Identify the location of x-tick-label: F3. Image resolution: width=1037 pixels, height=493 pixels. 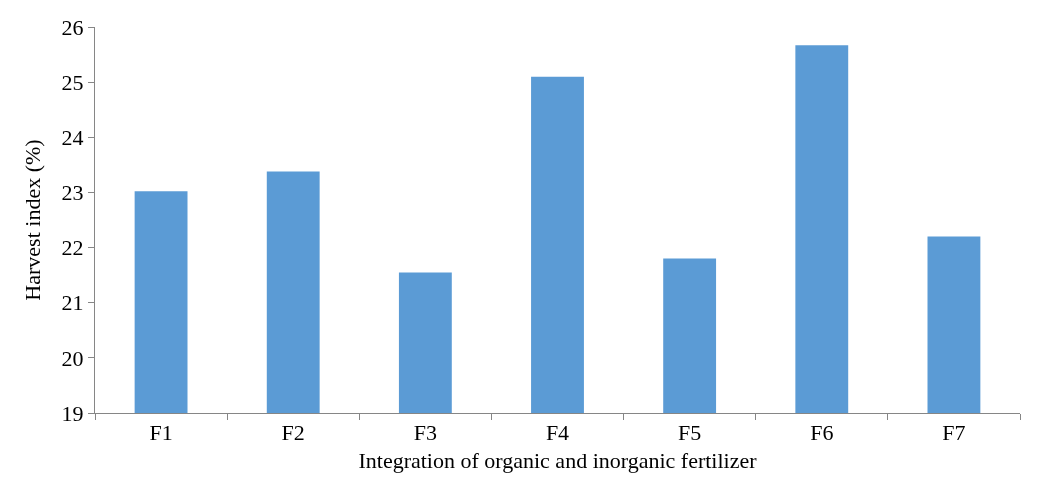
(425, 433).